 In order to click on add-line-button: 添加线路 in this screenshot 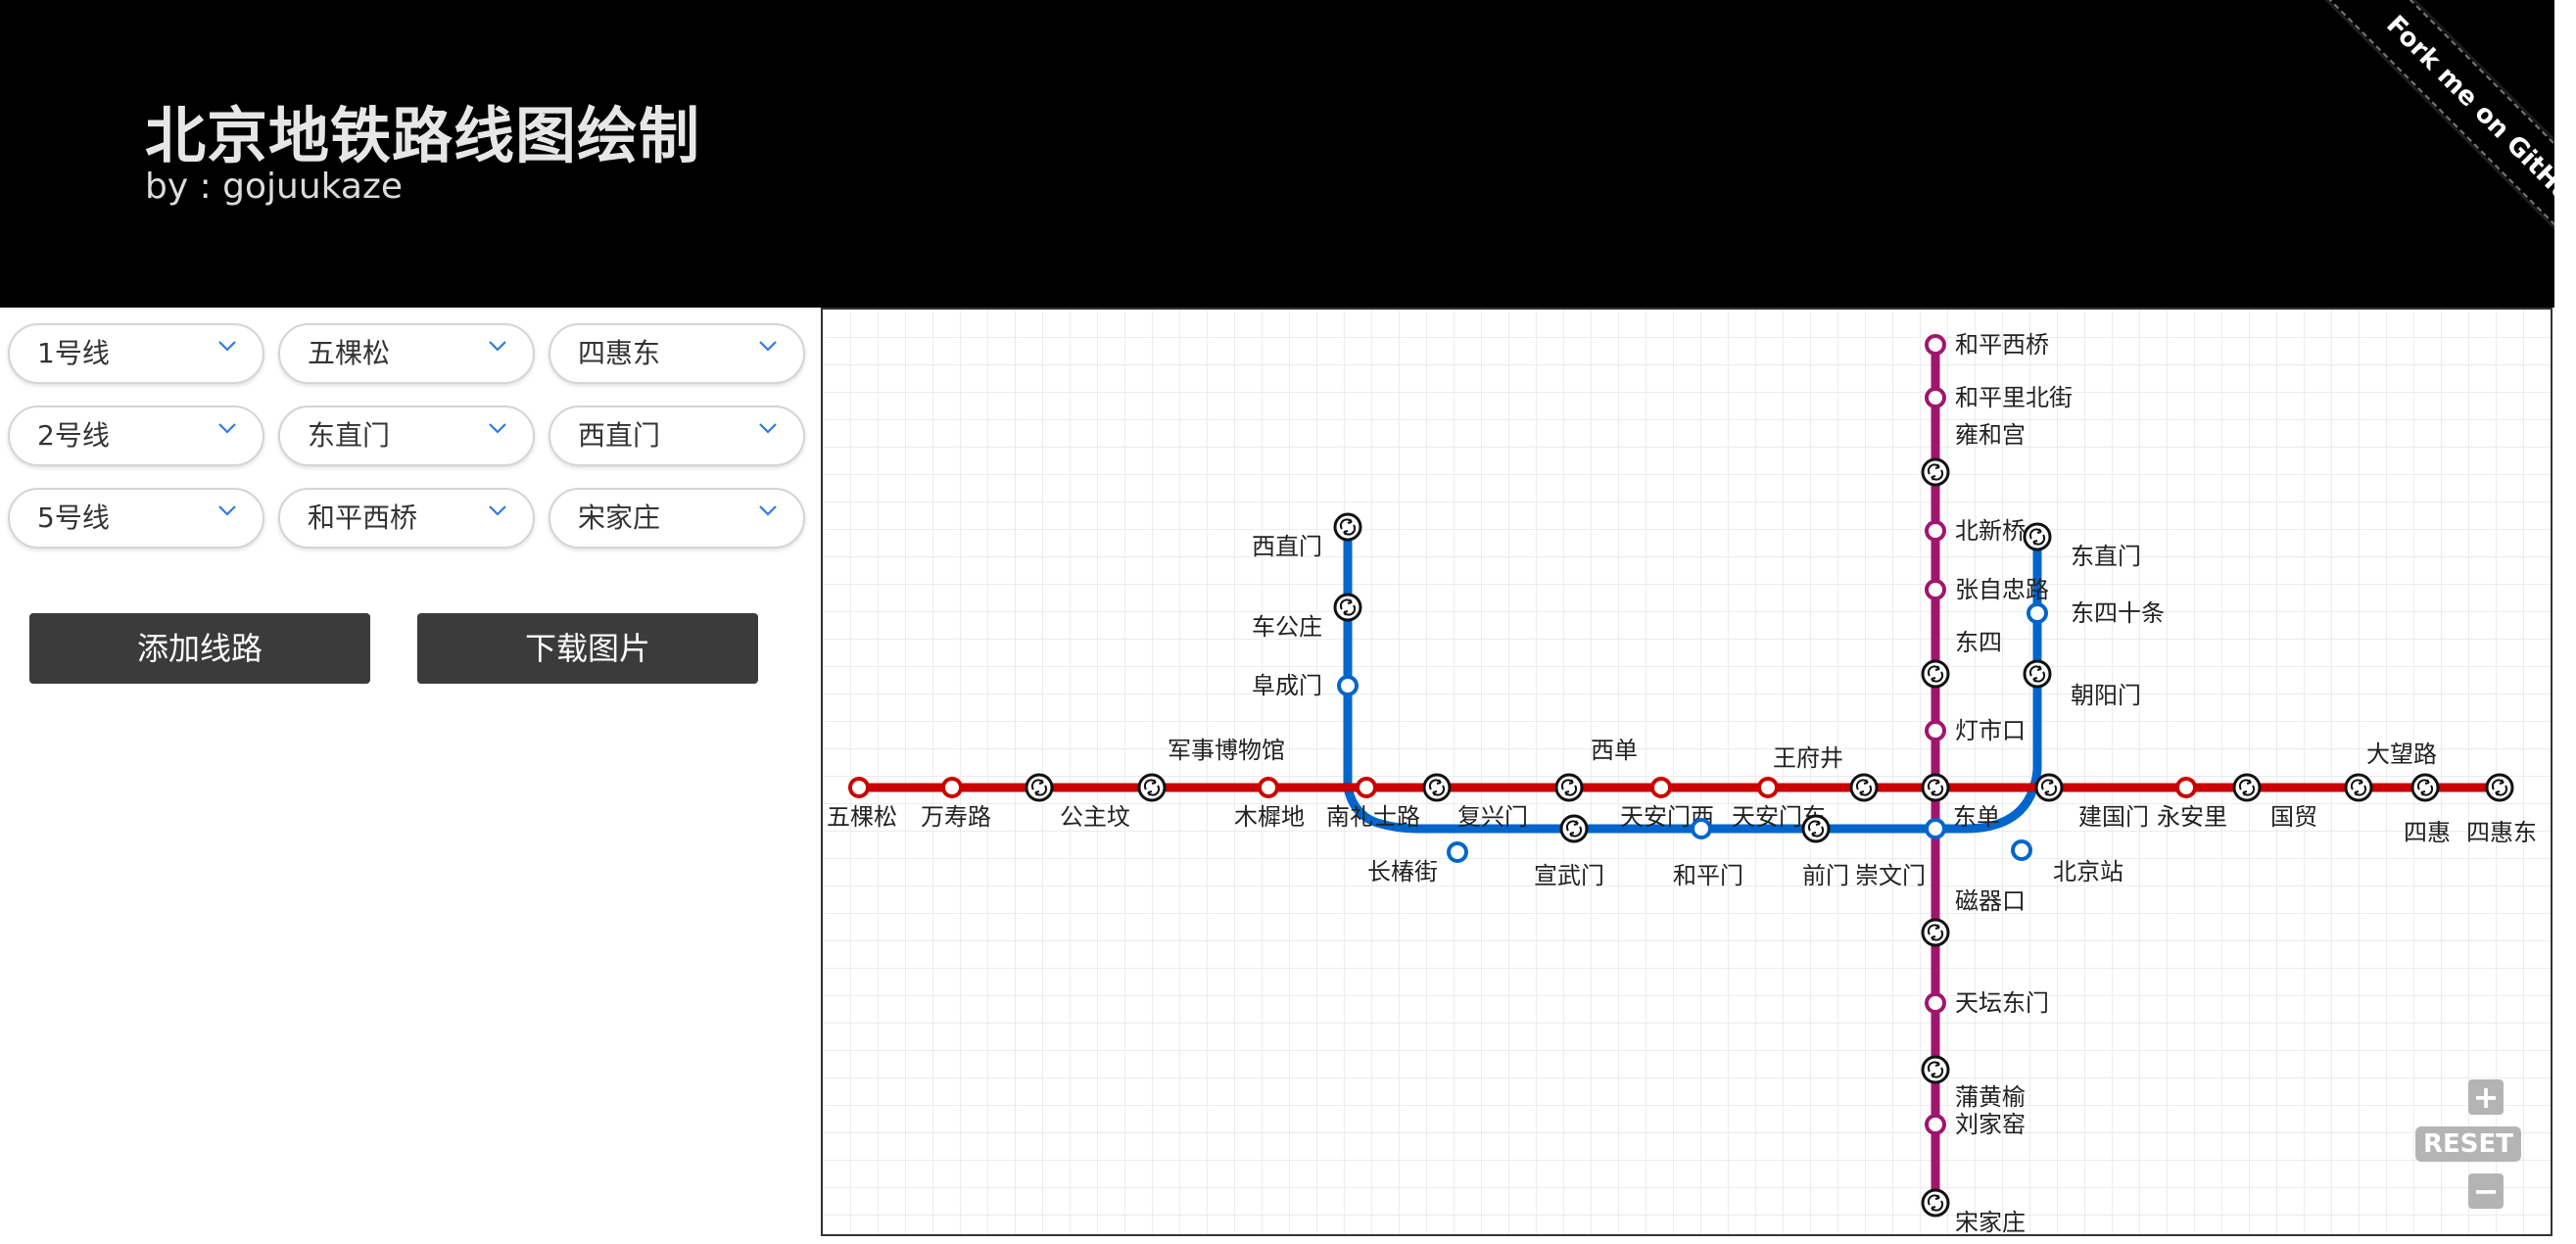, I will do `click(200, 648)`.